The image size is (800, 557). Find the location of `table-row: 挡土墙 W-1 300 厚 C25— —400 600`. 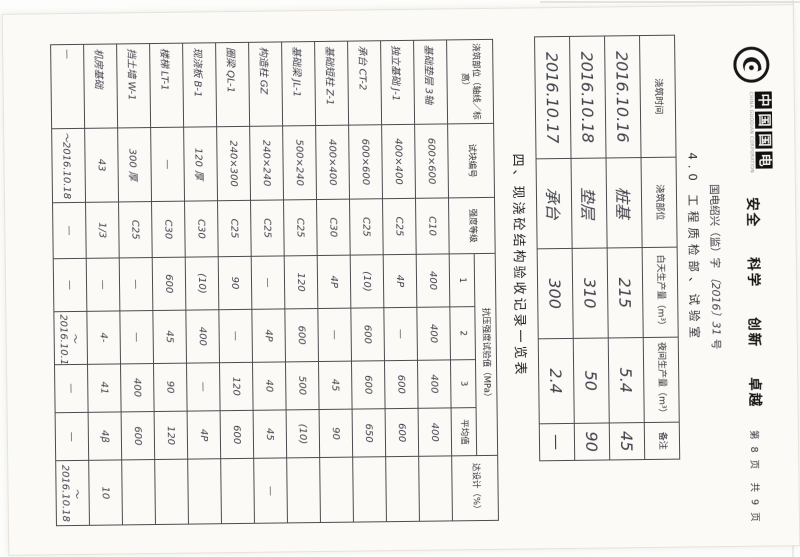

table-row: 挡土墙 W-1 300 厚 C25— —400 600 is located at coordinates (136, 284).